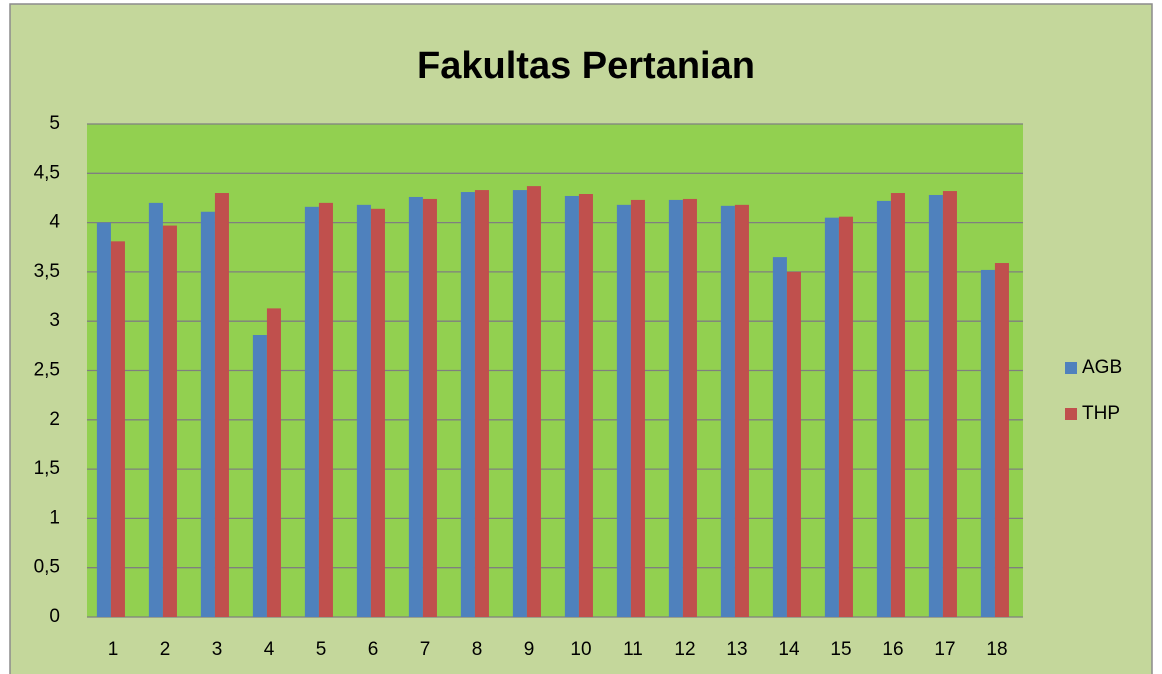  What do you see at coordinates (736, 649) in the screenshot?
I see `x-tick-label: 13` at bounding box center [736, 649].